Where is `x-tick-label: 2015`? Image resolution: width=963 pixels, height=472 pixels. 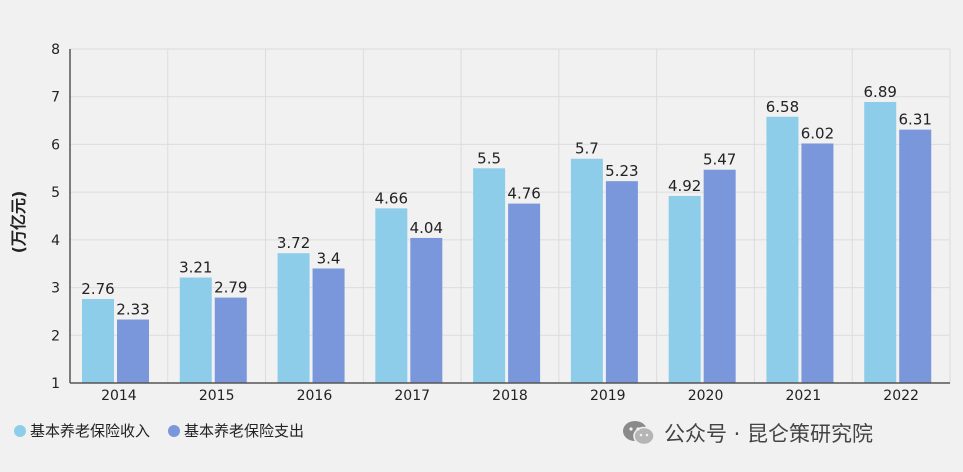
x-tick-label: 2015 is located at coordinates (217, 396).